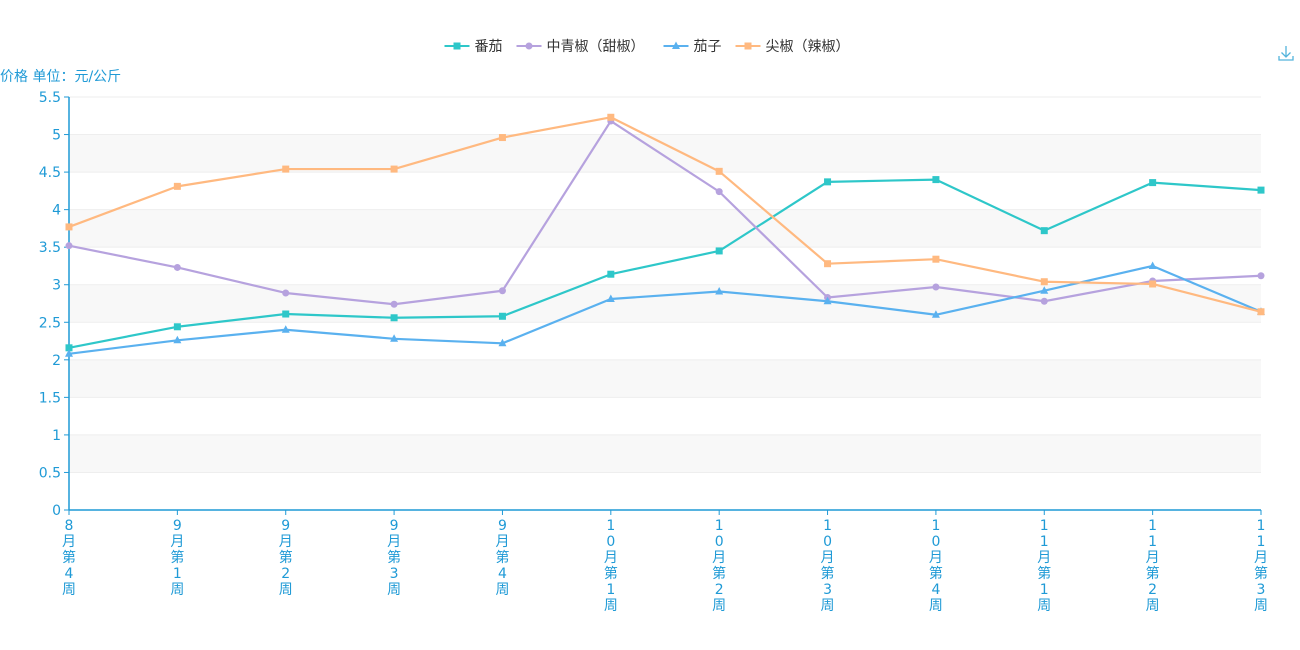 This screenshot has width=1300, height=650. Describe the element at coordinates (719, 566) in the screenshot. I see `x-tick-label: 1 0 月第 2 周` at that location.